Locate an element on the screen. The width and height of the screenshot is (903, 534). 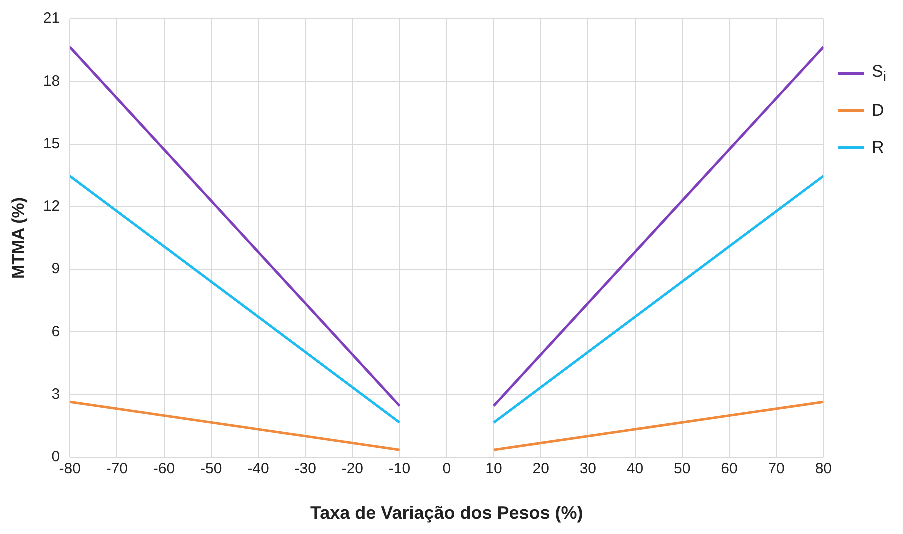
y-tick-label: 9 is located at coordinates (56, 269).